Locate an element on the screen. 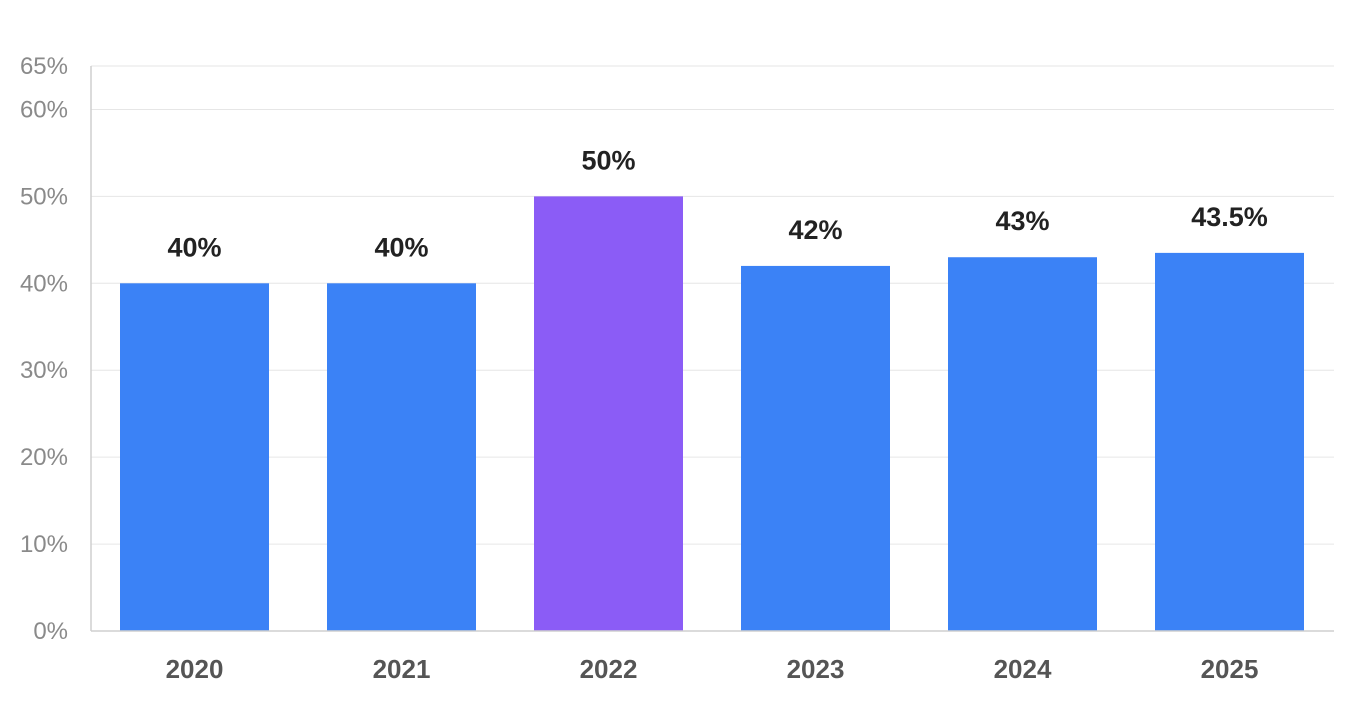 This screenshot has height=703, width=1366. bar-2021 is located at coordinates (401, 457).